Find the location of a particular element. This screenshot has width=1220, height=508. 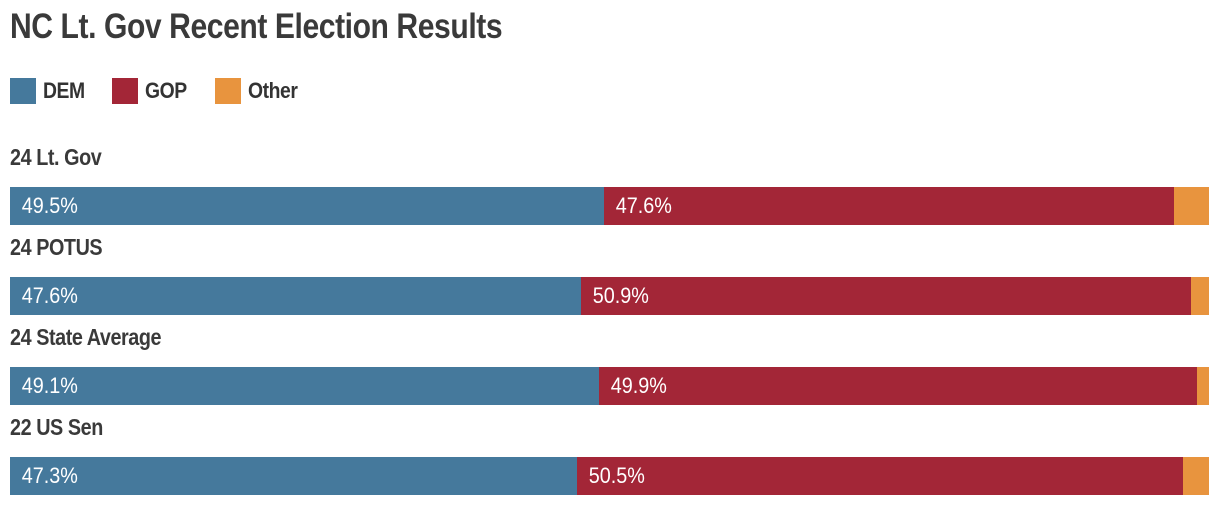

legend-label-gop: GOP is located at coordinates (166, 90).